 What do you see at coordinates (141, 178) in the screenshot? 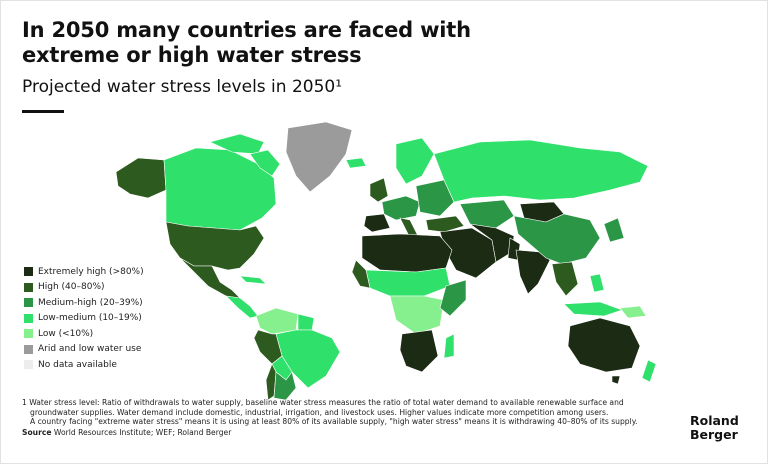
I see `alaska` at bounding box center [141, 178].